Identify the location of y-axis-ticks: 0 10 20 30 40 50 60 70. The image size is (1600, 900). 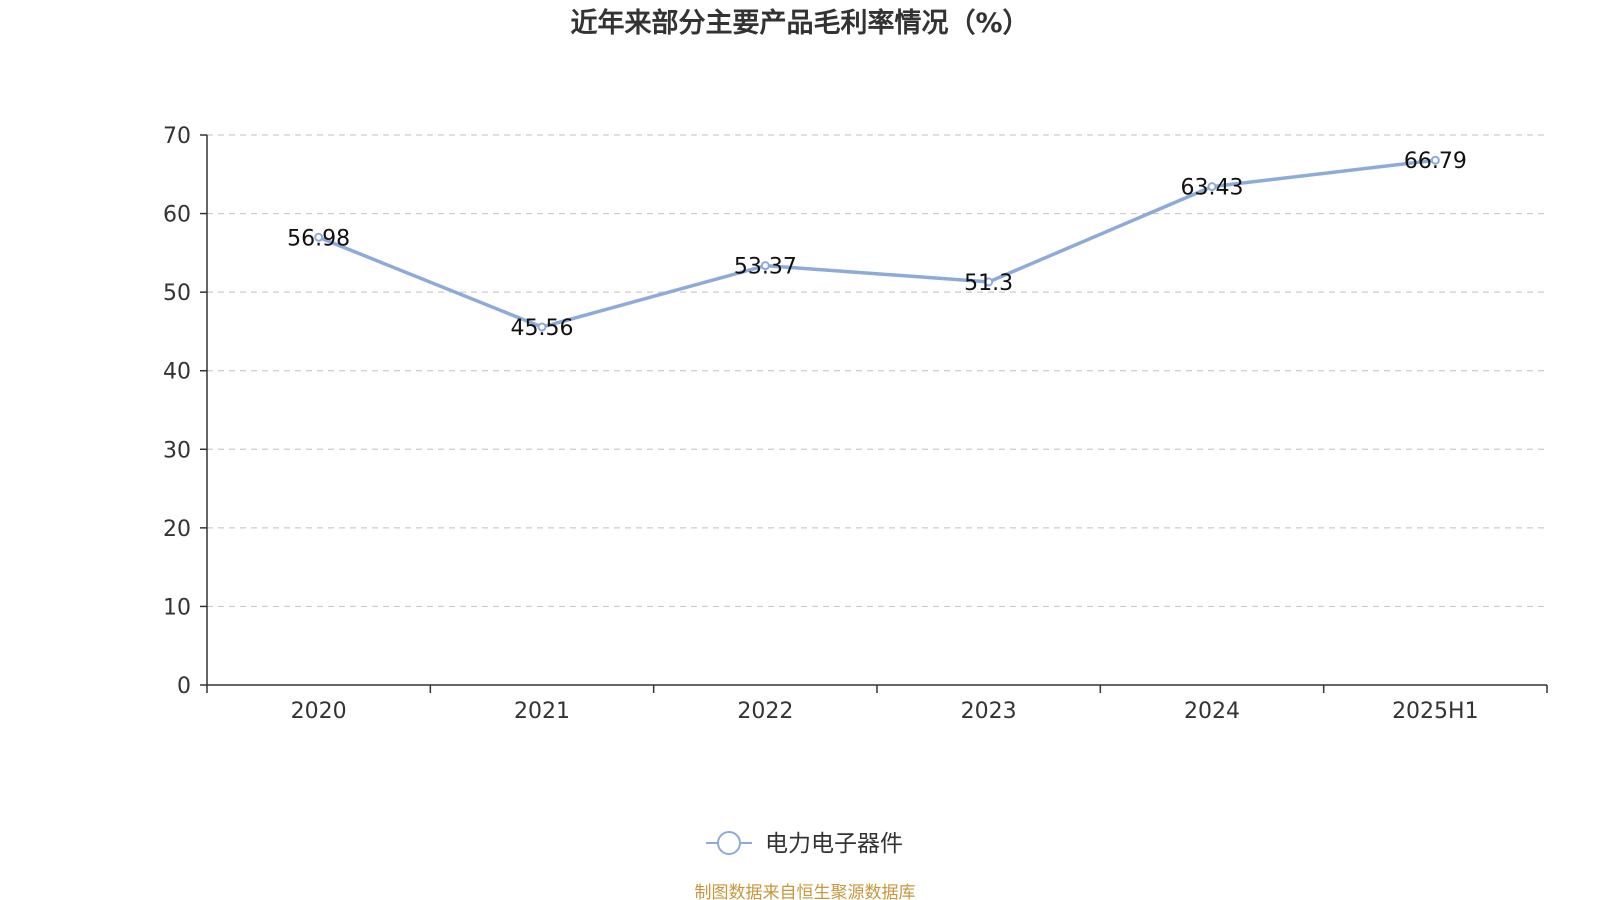
(185, 411).